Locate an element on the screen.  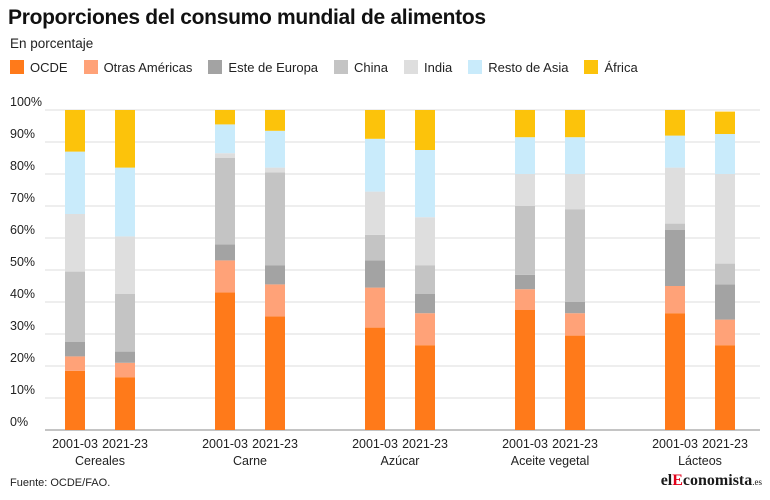
legend-label-india: India is located at coordinates (438, 67).